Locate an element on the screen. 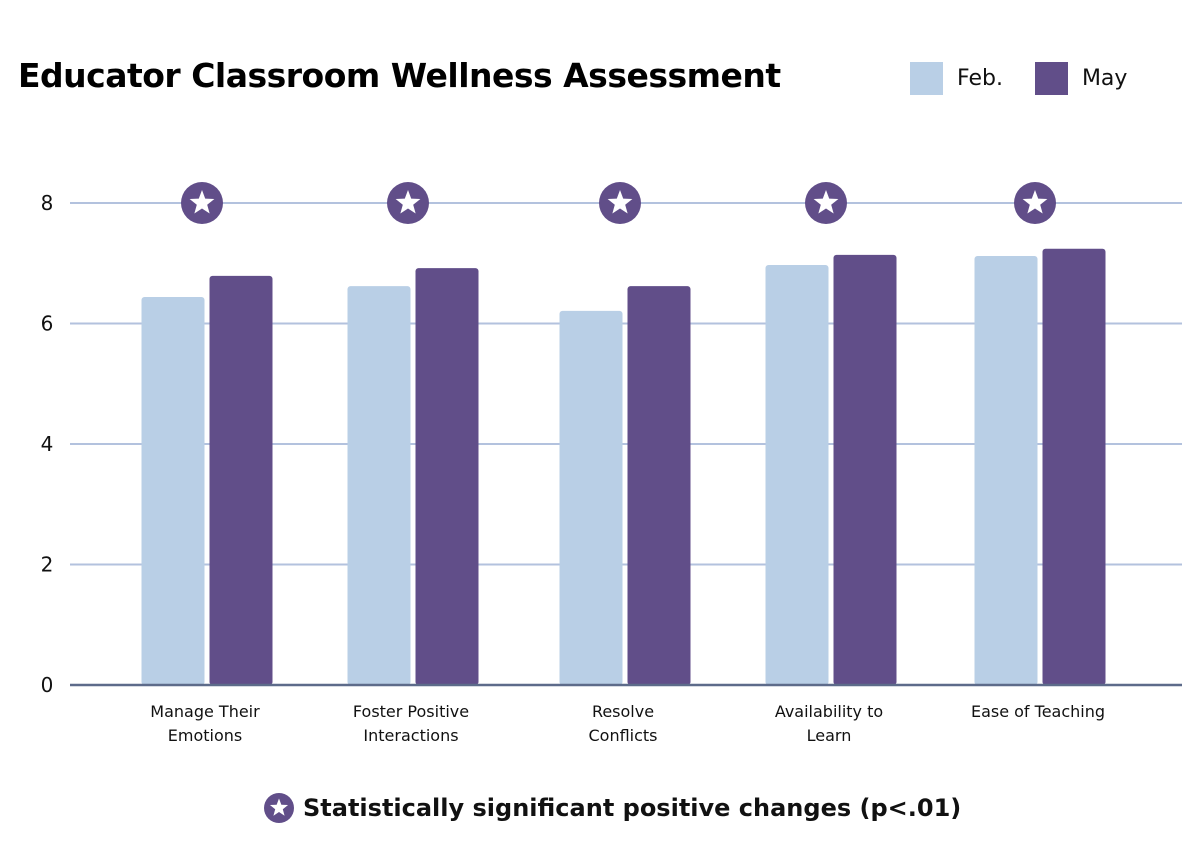  x-tick-label: Availability to is located at coordinates (829, 711).